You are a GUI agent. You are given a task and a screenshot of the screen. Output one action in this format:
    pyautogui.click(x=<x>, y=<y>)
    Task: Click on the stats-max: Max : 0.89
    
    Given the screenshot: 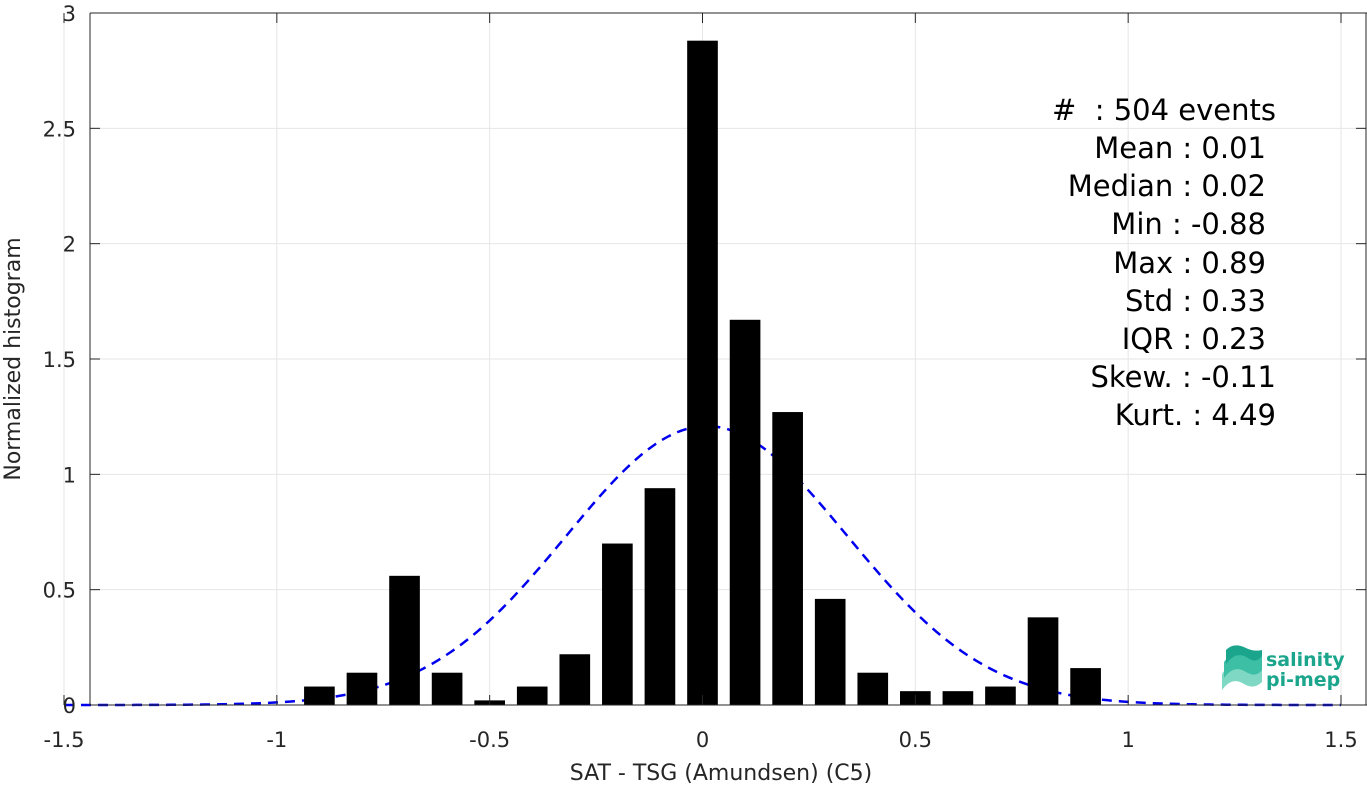 What is the action you would take?
    pyautogui.click(x=1189, y=263)
    